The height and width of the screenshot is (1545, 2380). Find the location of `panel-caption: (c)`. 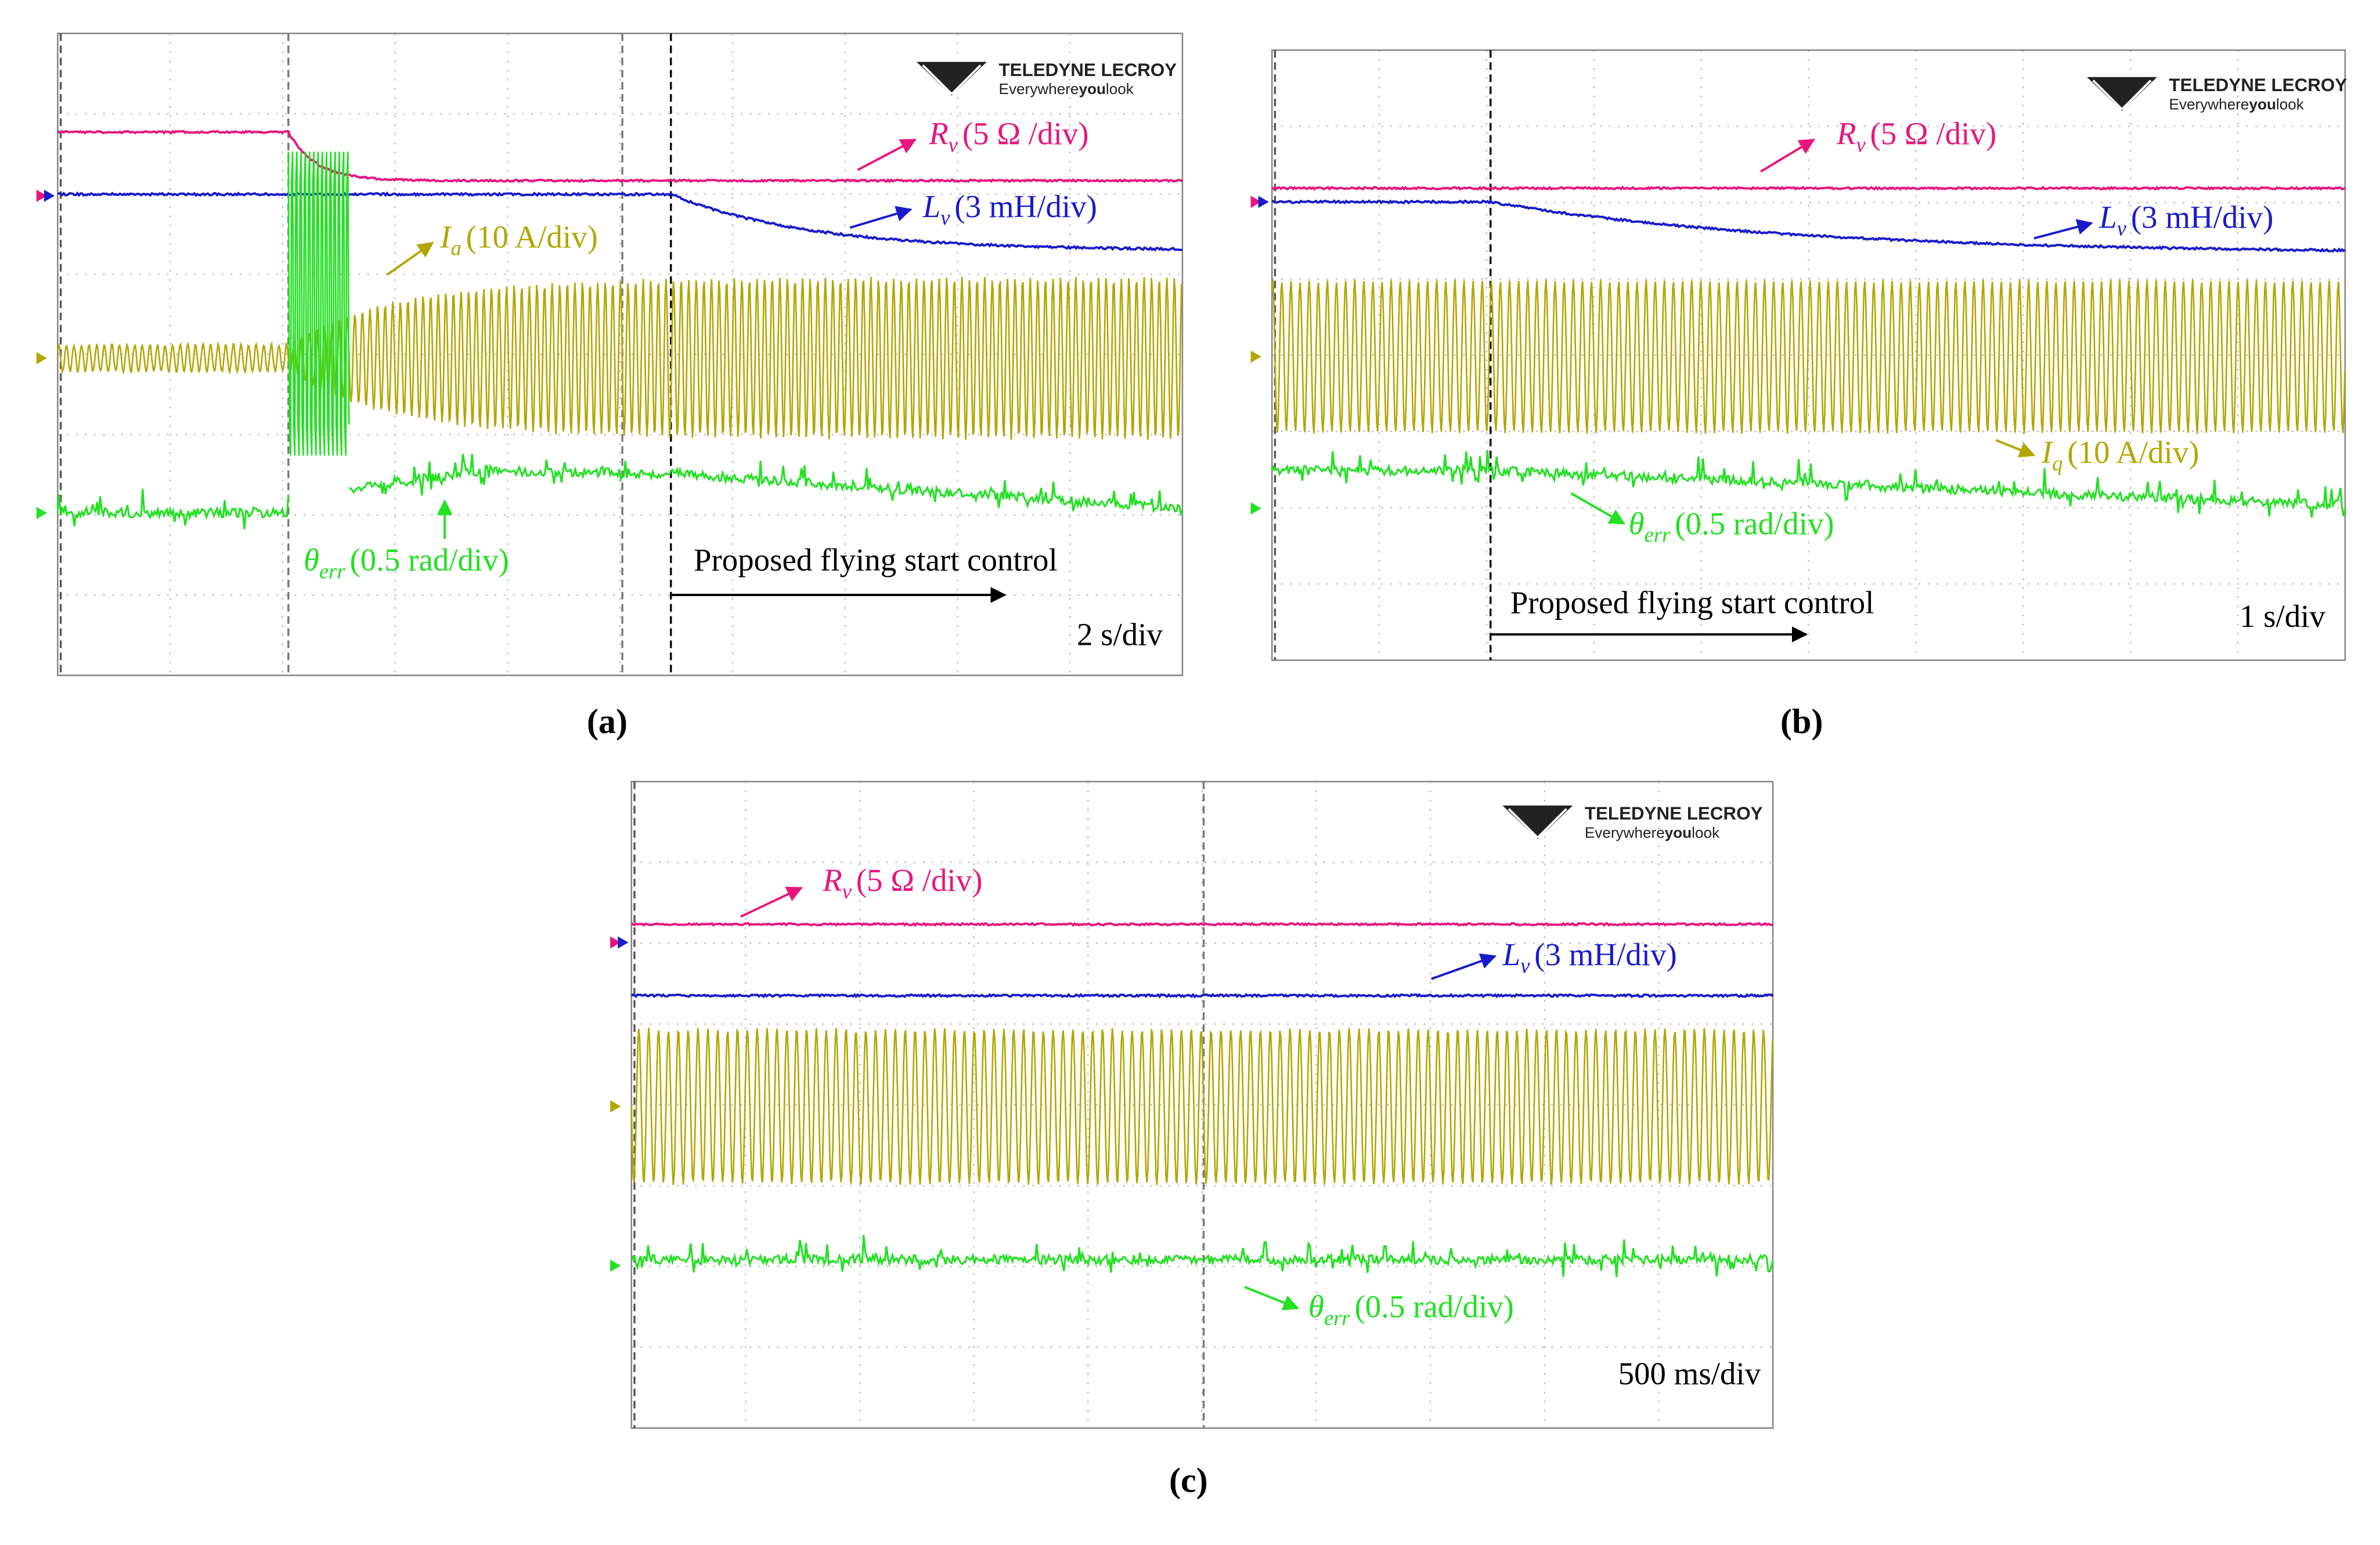

panel-caption: (c) is located at coordinates (1188, 1481).